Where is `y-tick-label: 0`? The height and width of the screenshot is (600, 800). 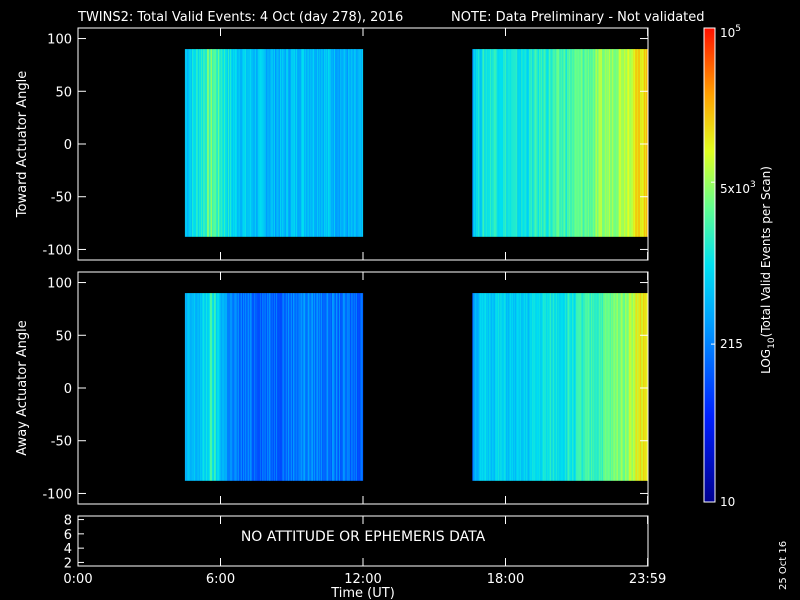 y-tick-label: 0 is located at coordinates (68, 145).